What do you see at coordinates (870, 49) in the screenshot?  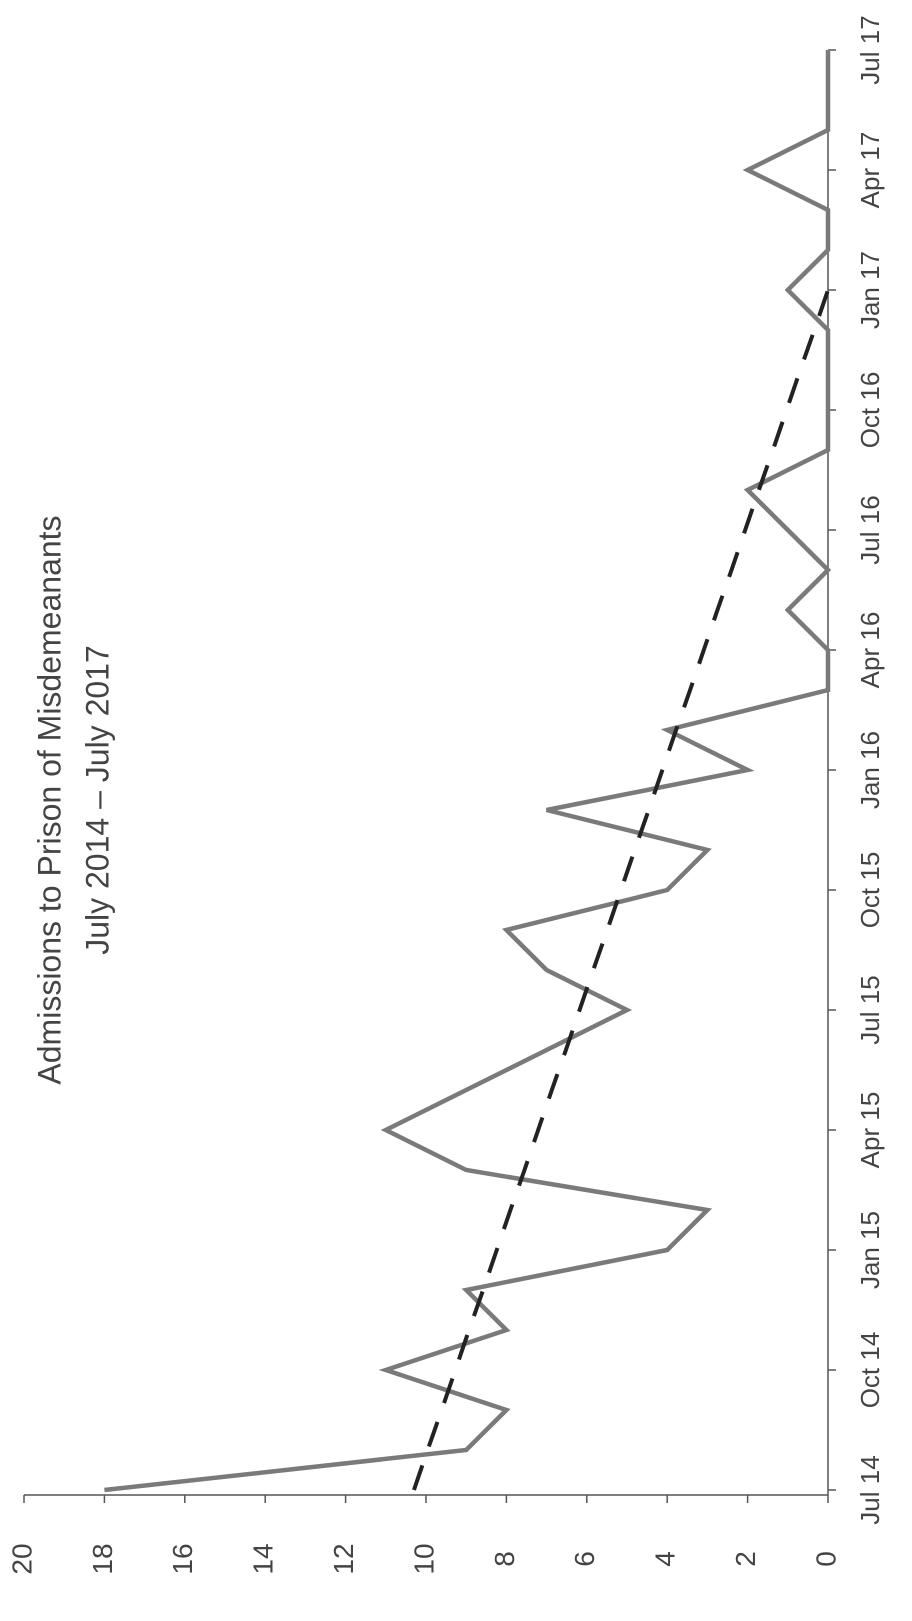 I see `x-tick-label: Jul 17` at bounding box center [870, 49].